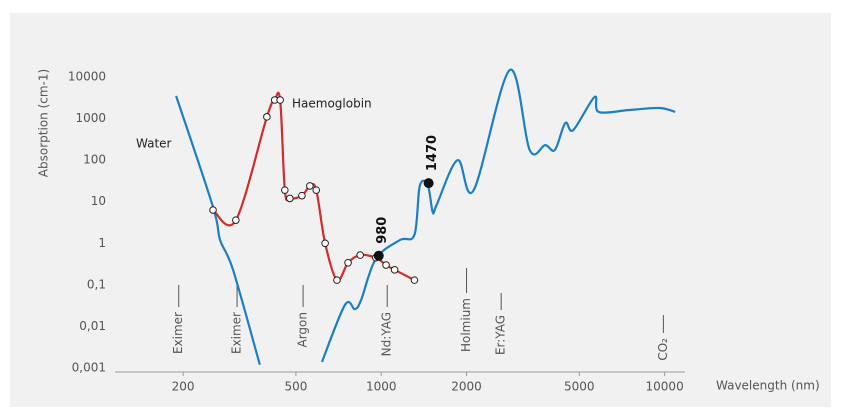 The height and width of the screenshot is (419, 841). I want to click on x-tick-label: 5000, so click(579, 387).